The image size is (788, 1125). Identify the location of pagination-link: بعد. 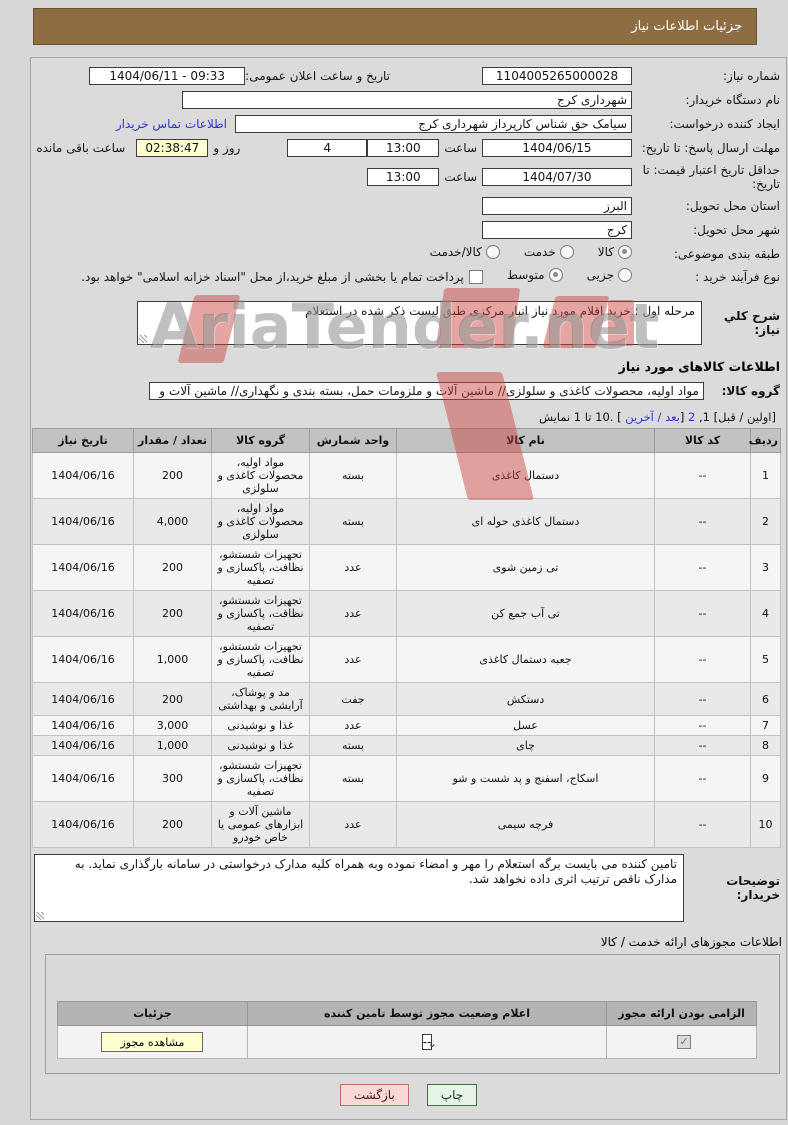
(672, 417).